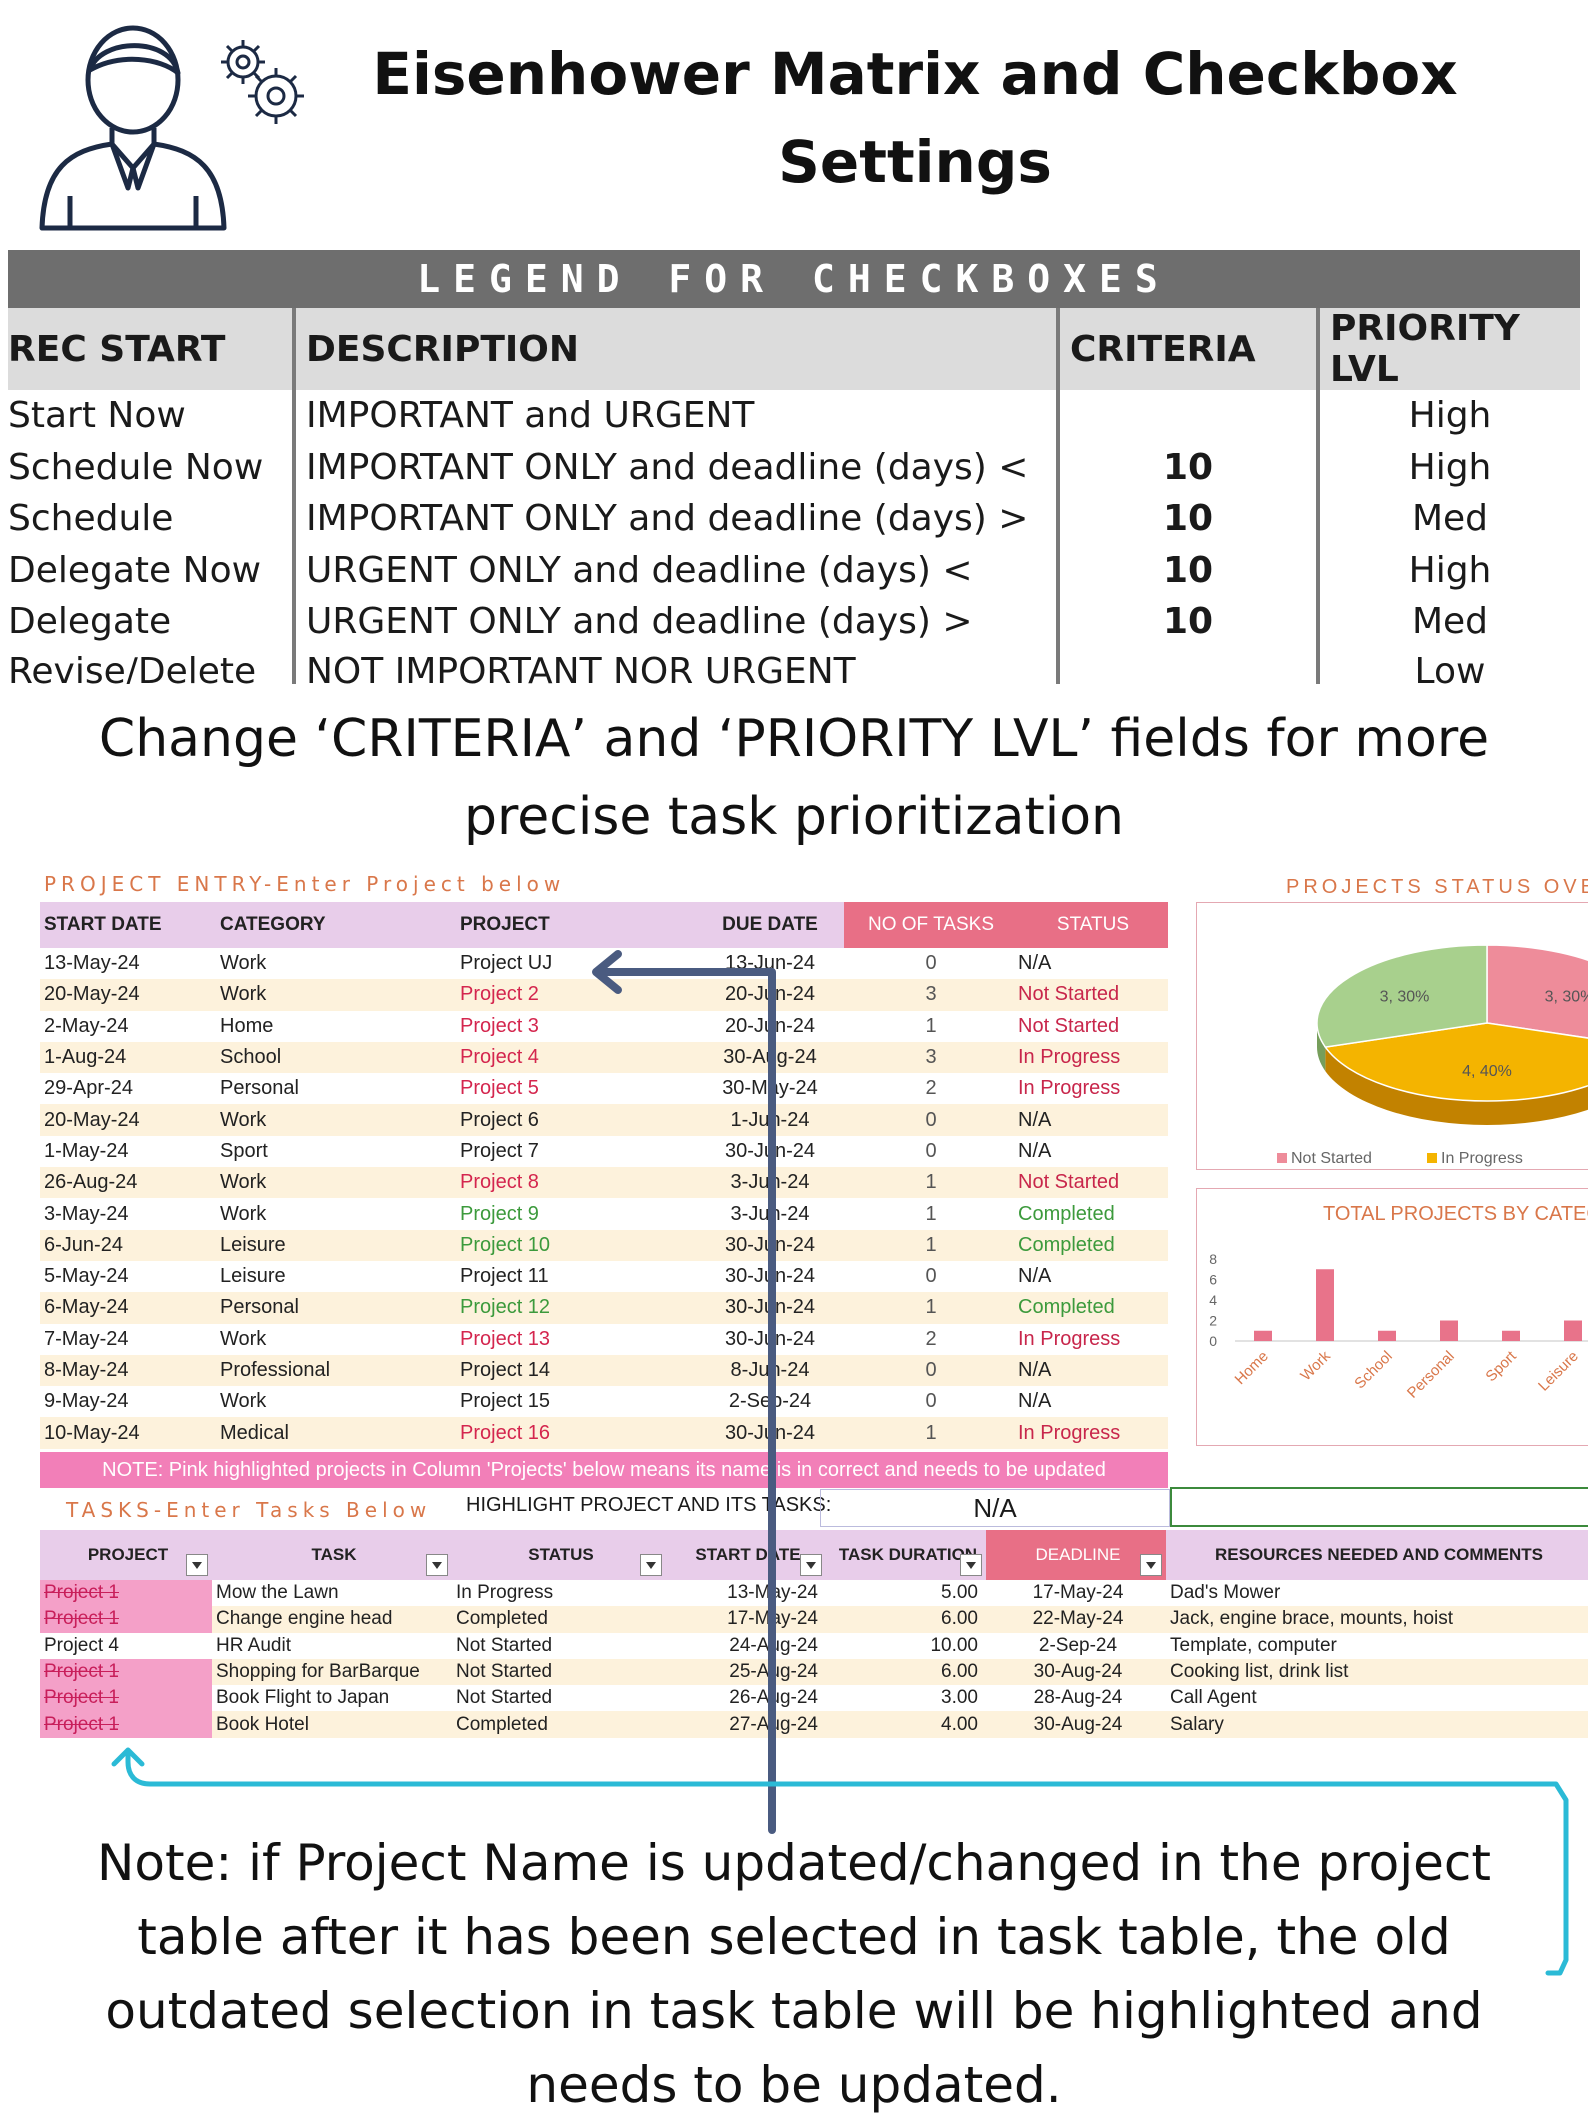 The image size is (1588, 2117). What do you see at coordinates (336, 1026) in the screenshot?
I see `project-category: Home` at bounding box center [336, 1026].